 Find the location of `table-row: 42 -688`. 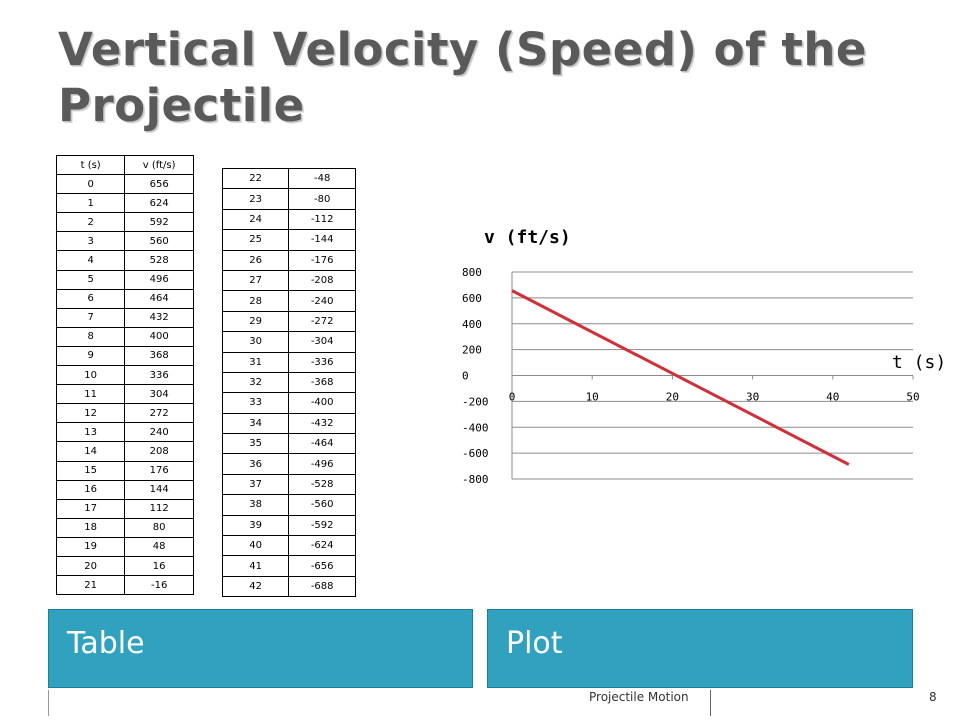

table-row: 42 -688 is located at coordinates (288, 586).